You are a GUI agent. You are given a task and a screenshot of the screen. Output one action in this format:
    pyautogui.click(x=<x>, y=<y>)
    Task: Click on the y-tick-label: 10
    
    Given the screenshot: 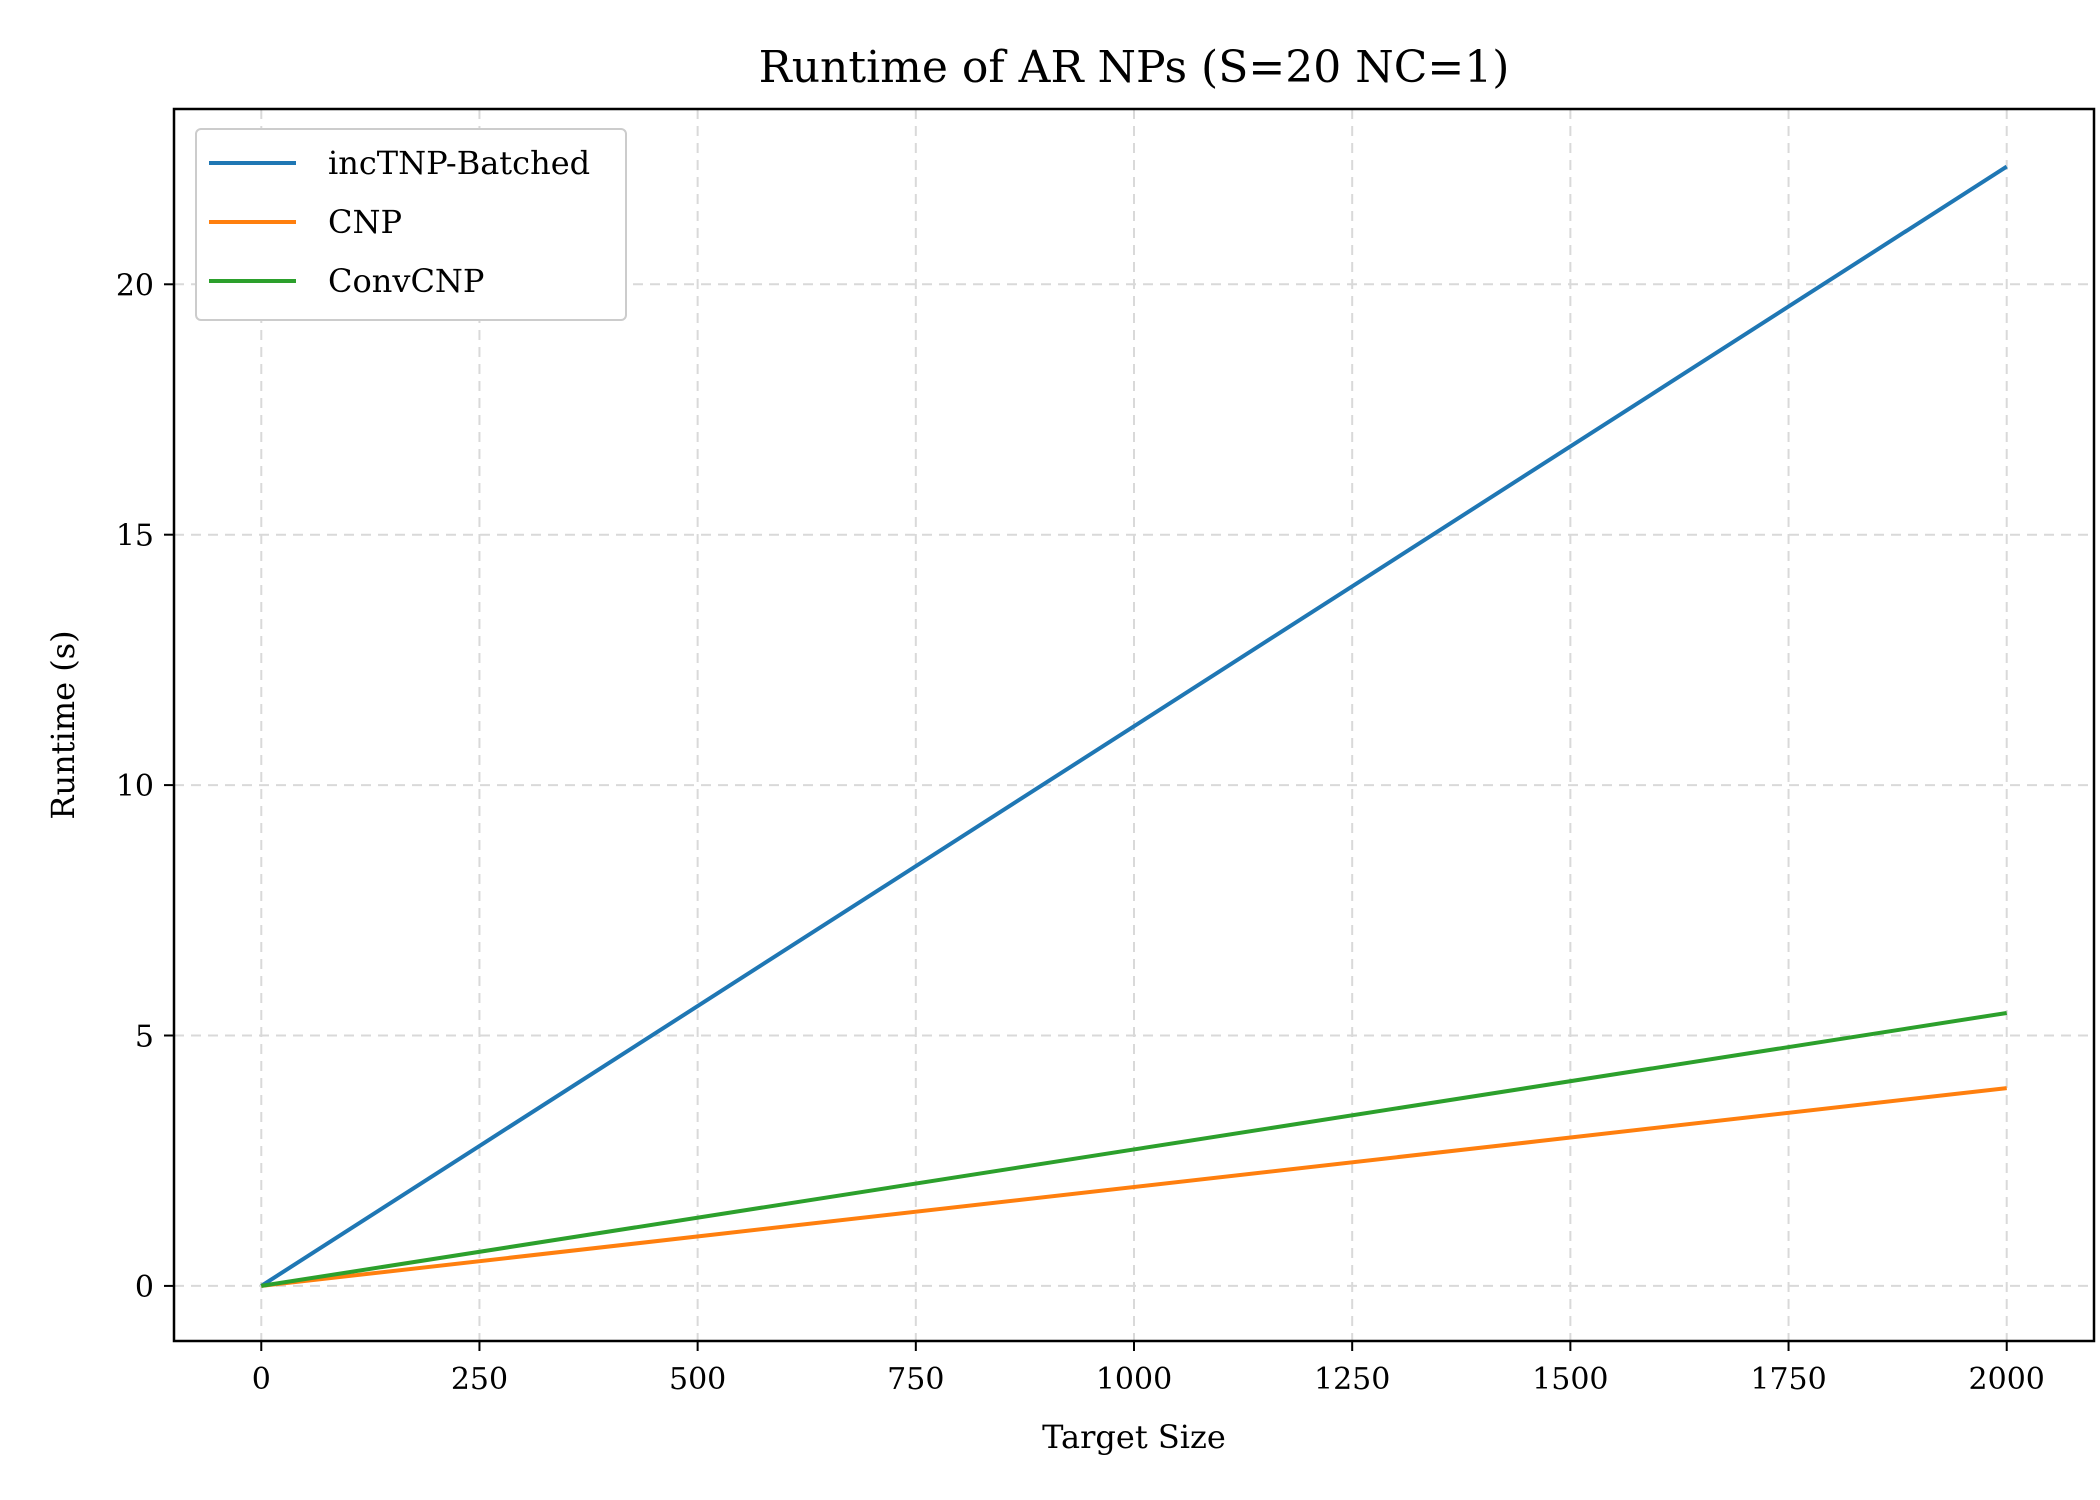 What is the action you would take?
    pyautogui.click(x=135, y=786)
    